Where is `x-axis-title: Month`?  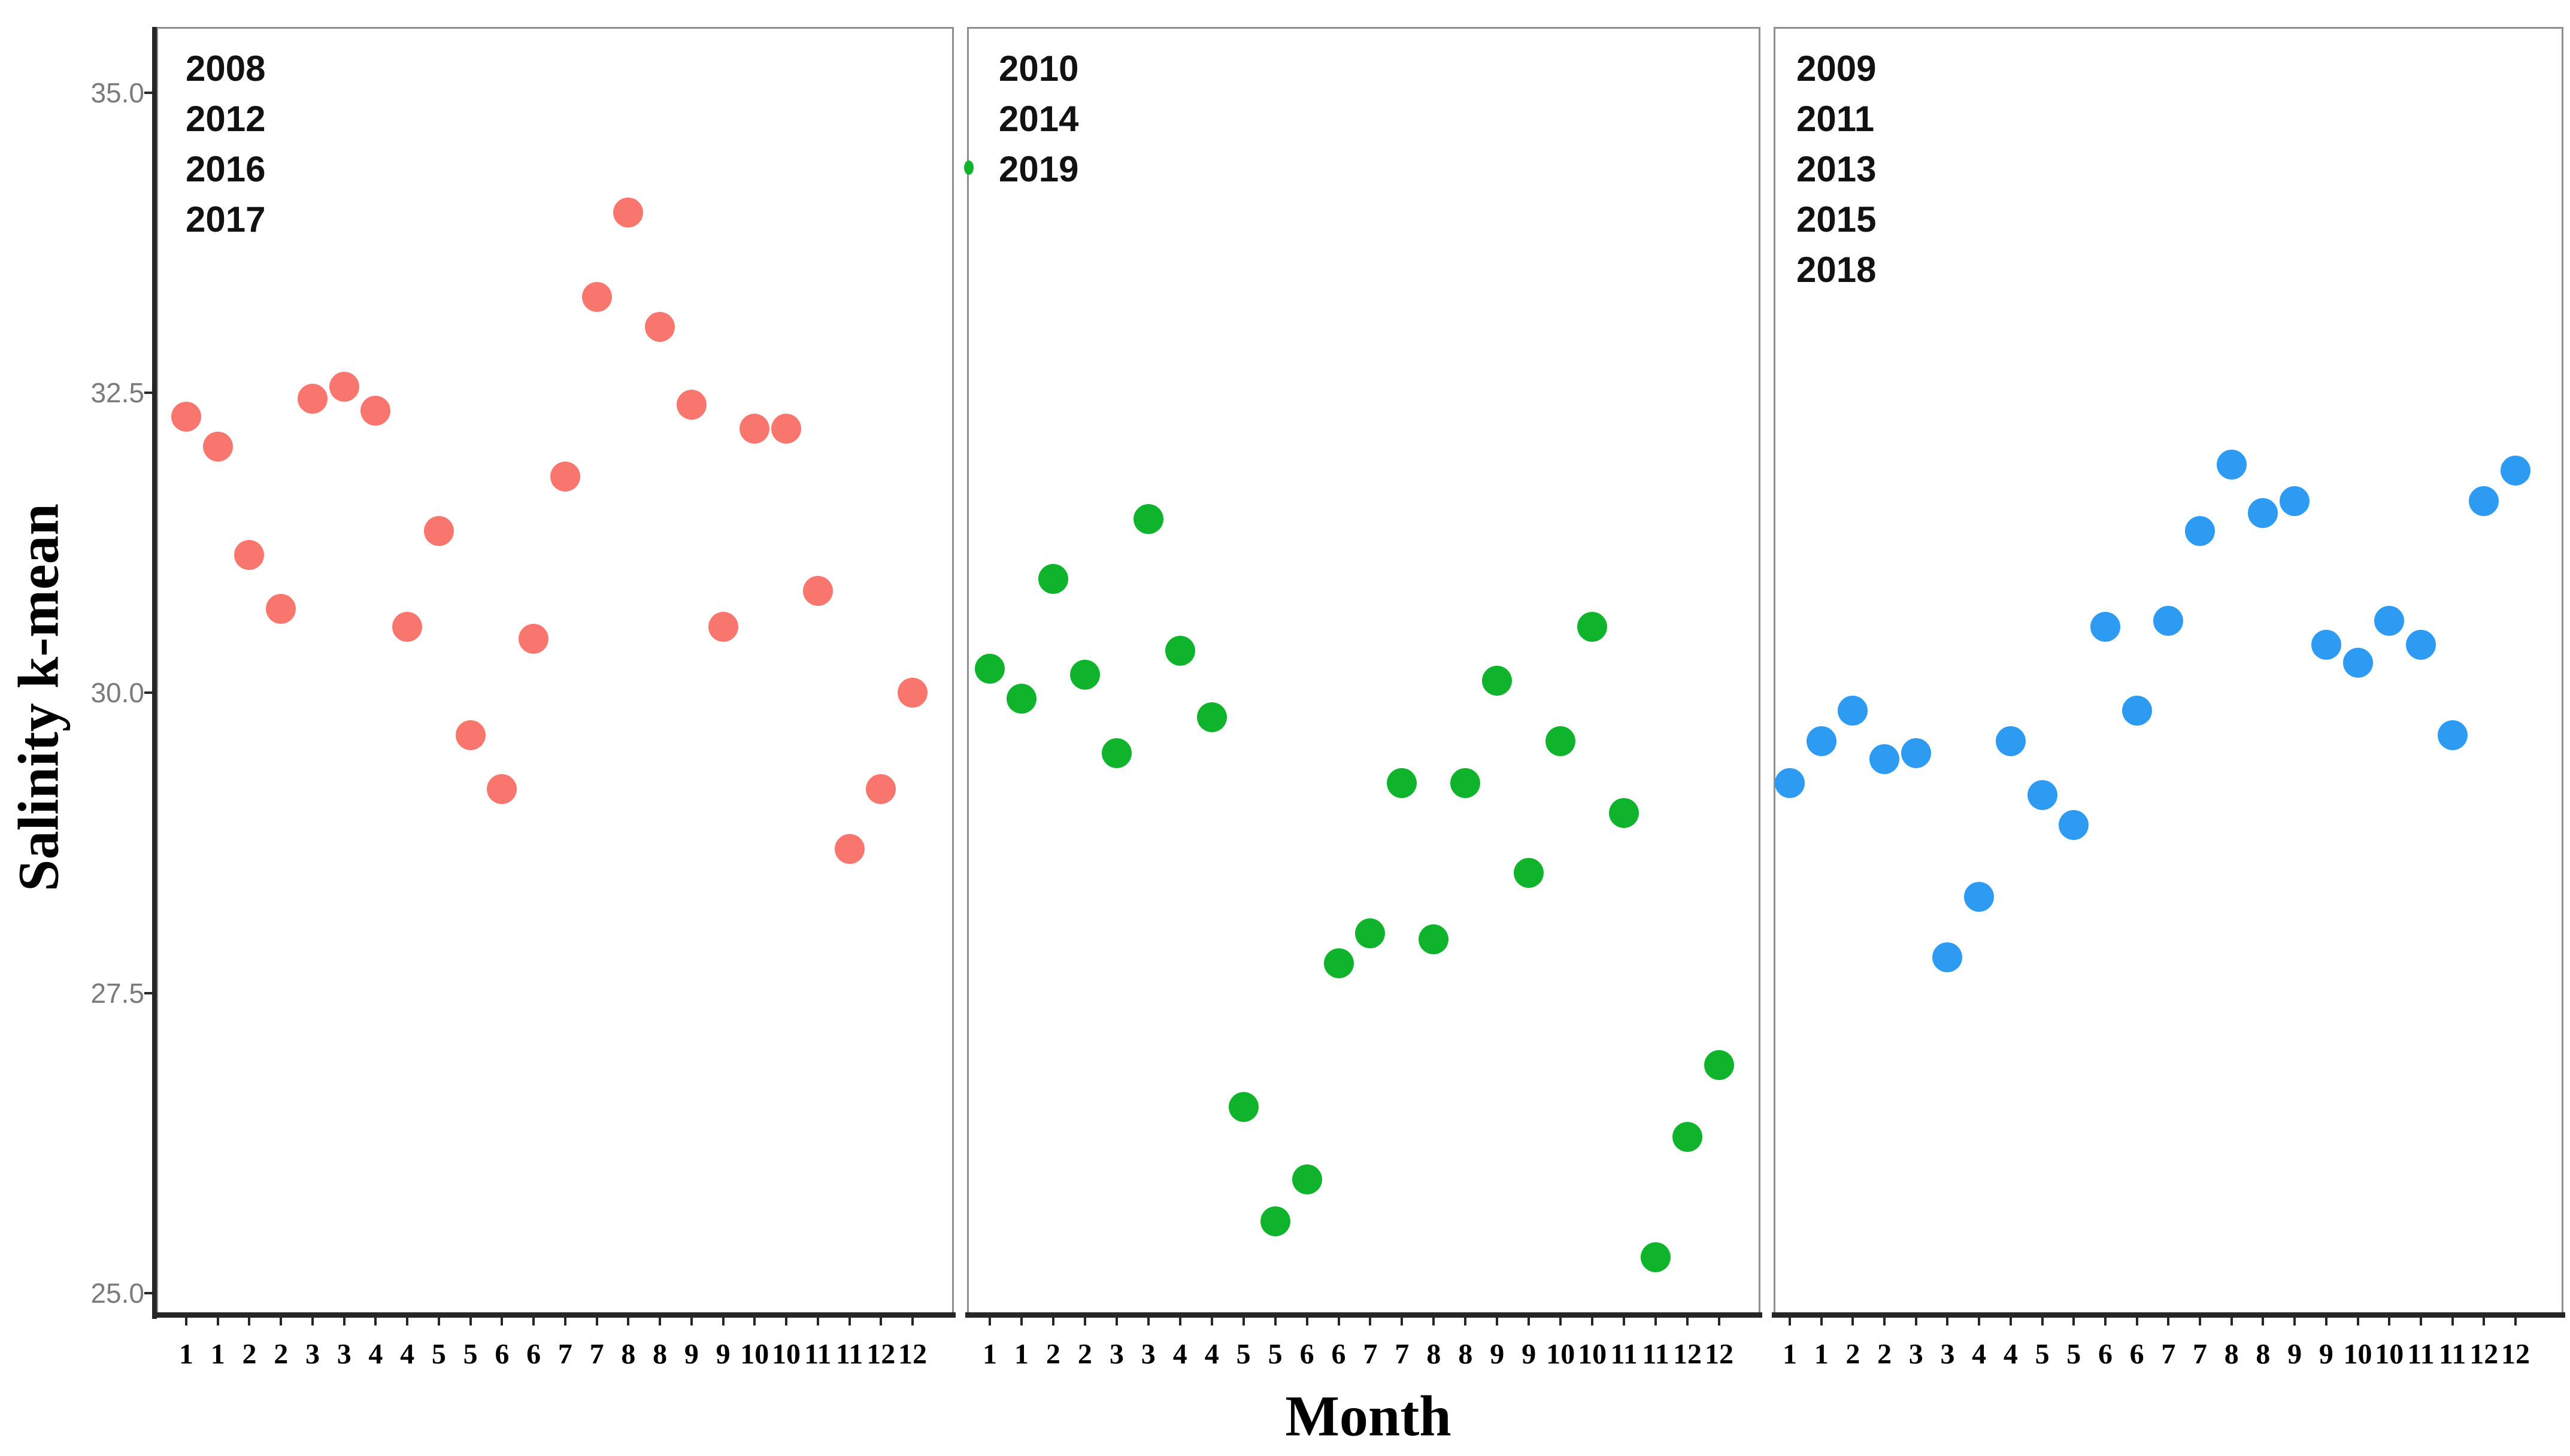
x-axis-title: Month is located at coordinates (1368, 1416).